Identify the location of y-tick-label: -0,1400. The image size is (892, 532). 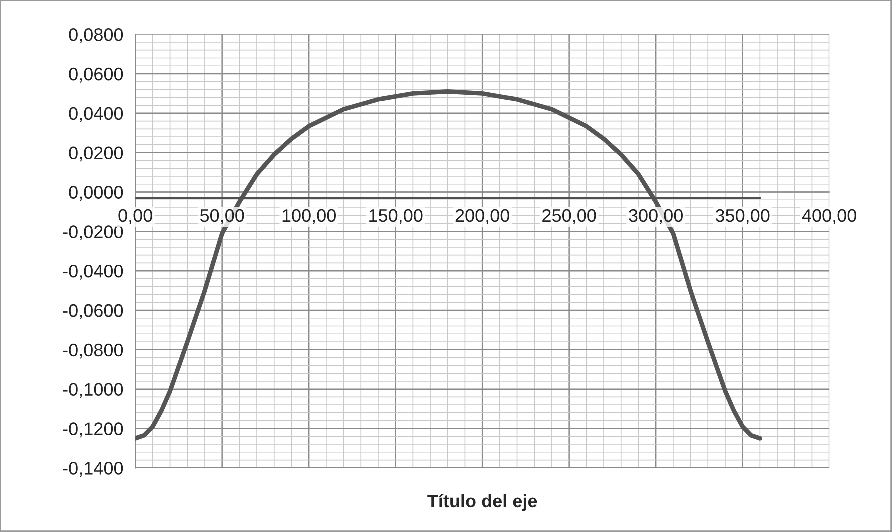
(93, 470).